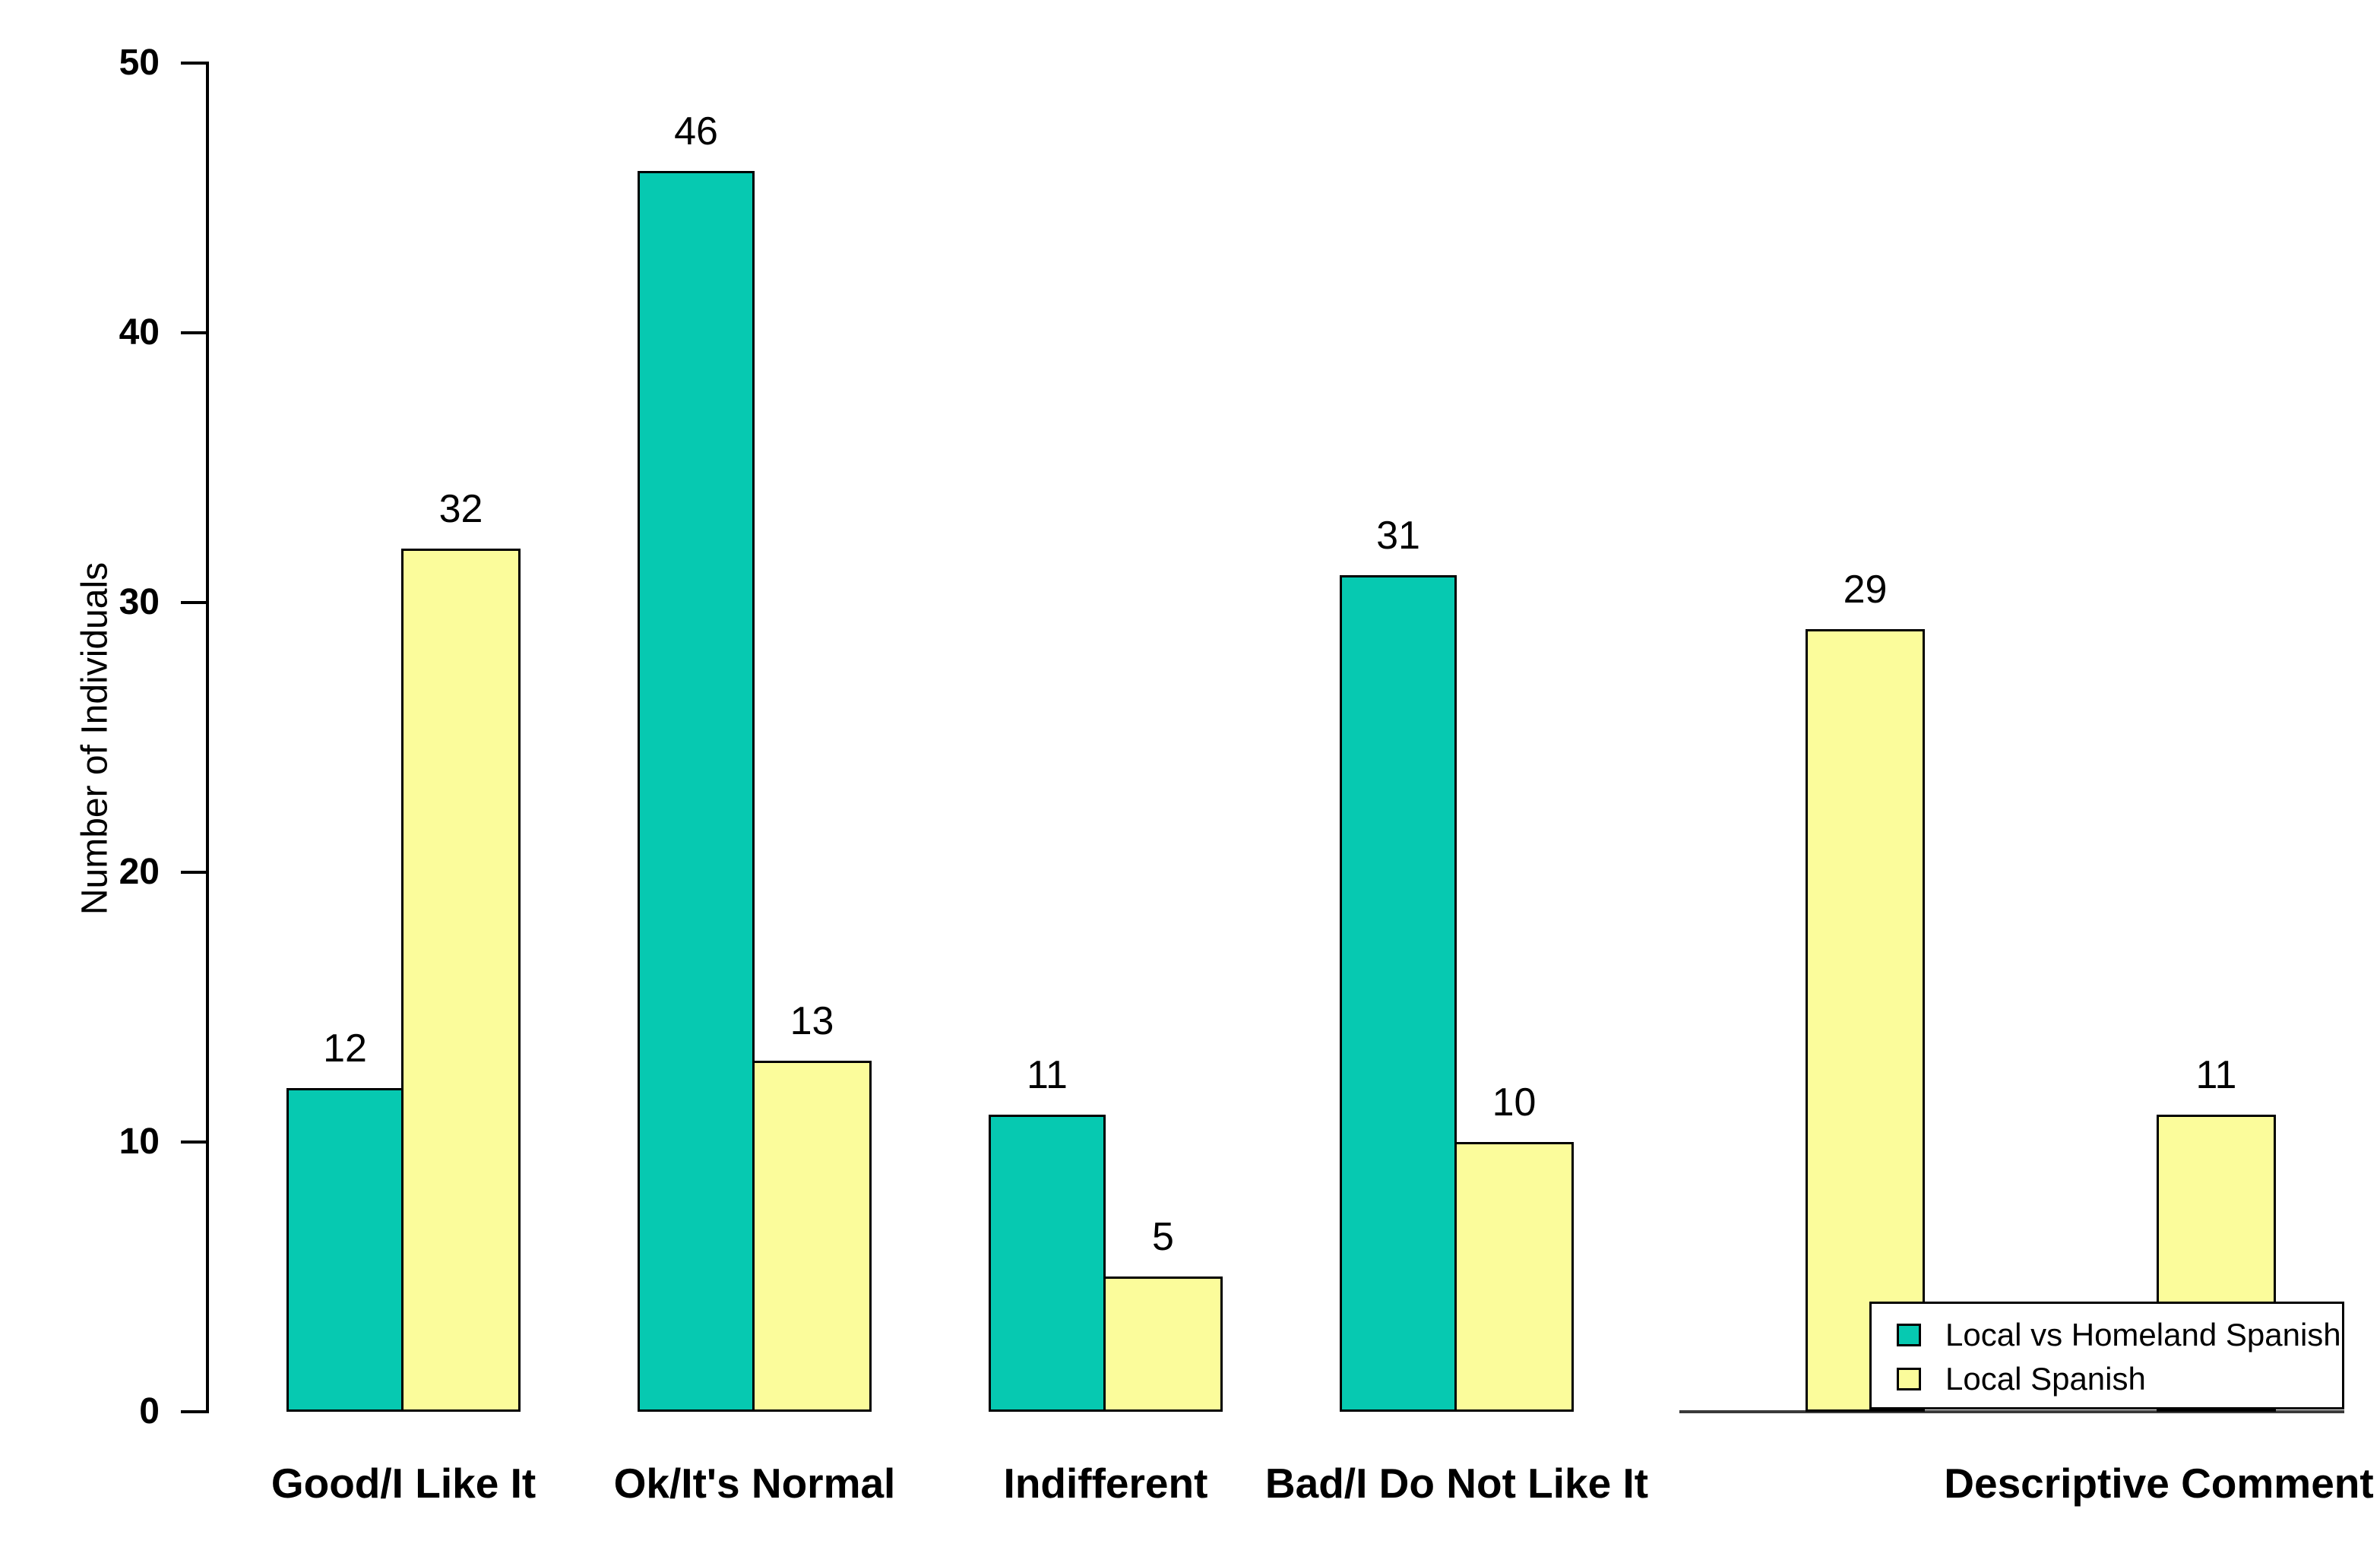 The image size is (2380, 1547). What do you see at coordinates (812, 1021) in the screenshot?
I see `bar-value-label: 13` at bounding box center [812, 1021].